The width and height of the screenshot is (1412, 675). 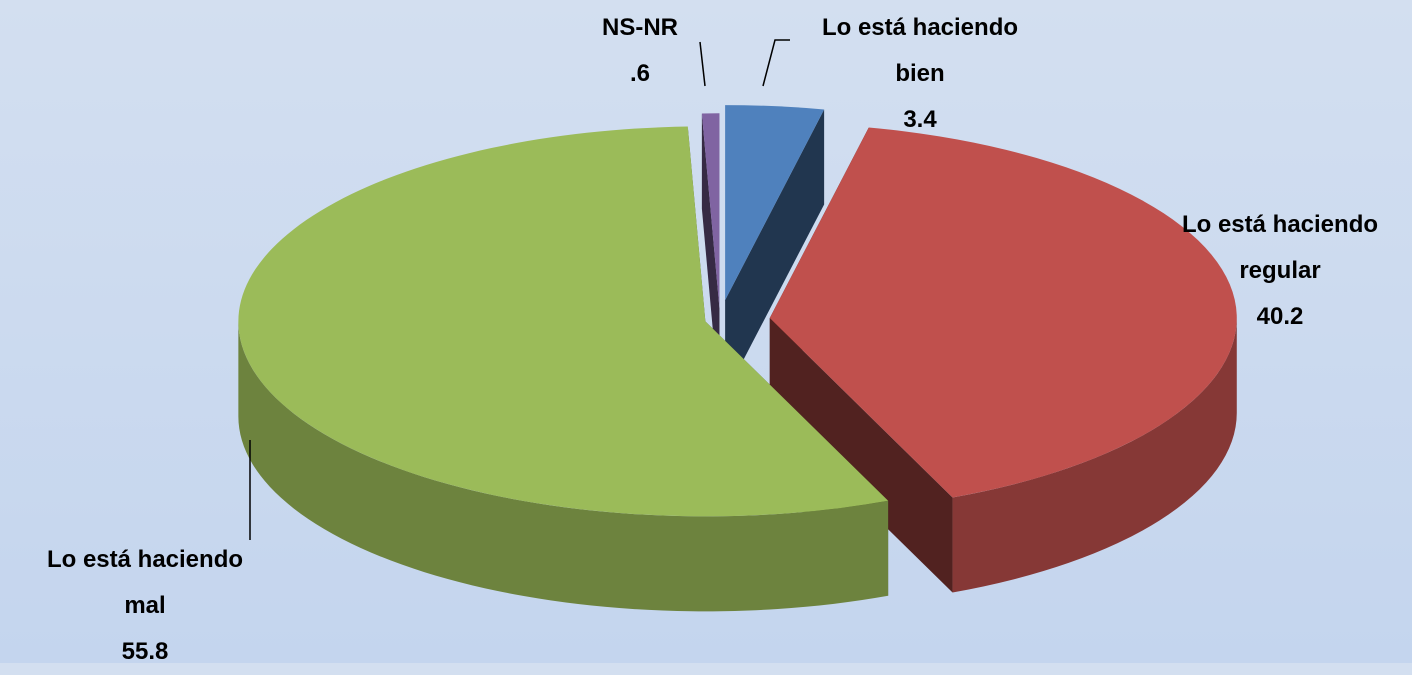 What do you see at coordinates (920, 50) in the screenshot?
I see `category-label: Lo está haciendo bien` at bounding box center [920, 50].